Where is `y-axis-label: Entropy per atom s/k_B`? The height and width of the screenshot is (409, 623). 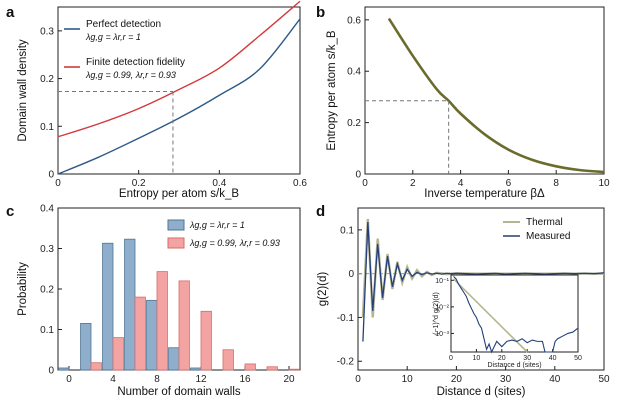
y-axis-label: Entropy per atom s/k_B is located at coordinates (332, 90).